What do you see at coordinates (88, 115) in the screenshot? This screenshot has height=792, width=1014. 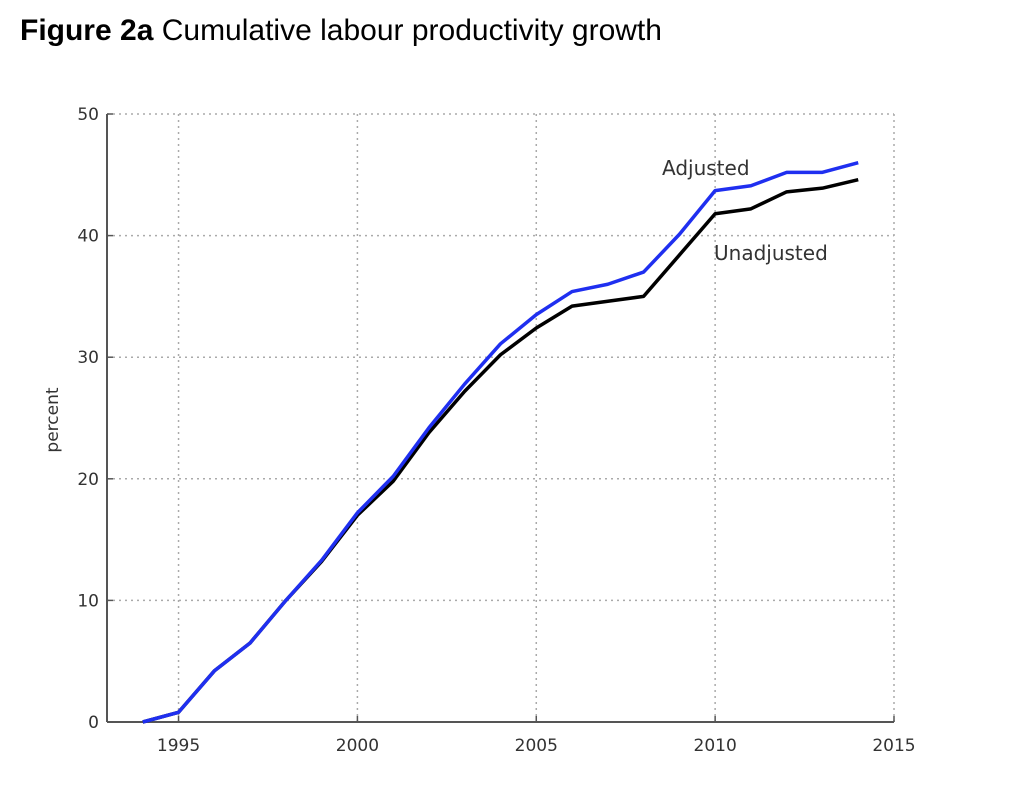 I see `y-tick-label: 50` at bounding box center [88, 115].